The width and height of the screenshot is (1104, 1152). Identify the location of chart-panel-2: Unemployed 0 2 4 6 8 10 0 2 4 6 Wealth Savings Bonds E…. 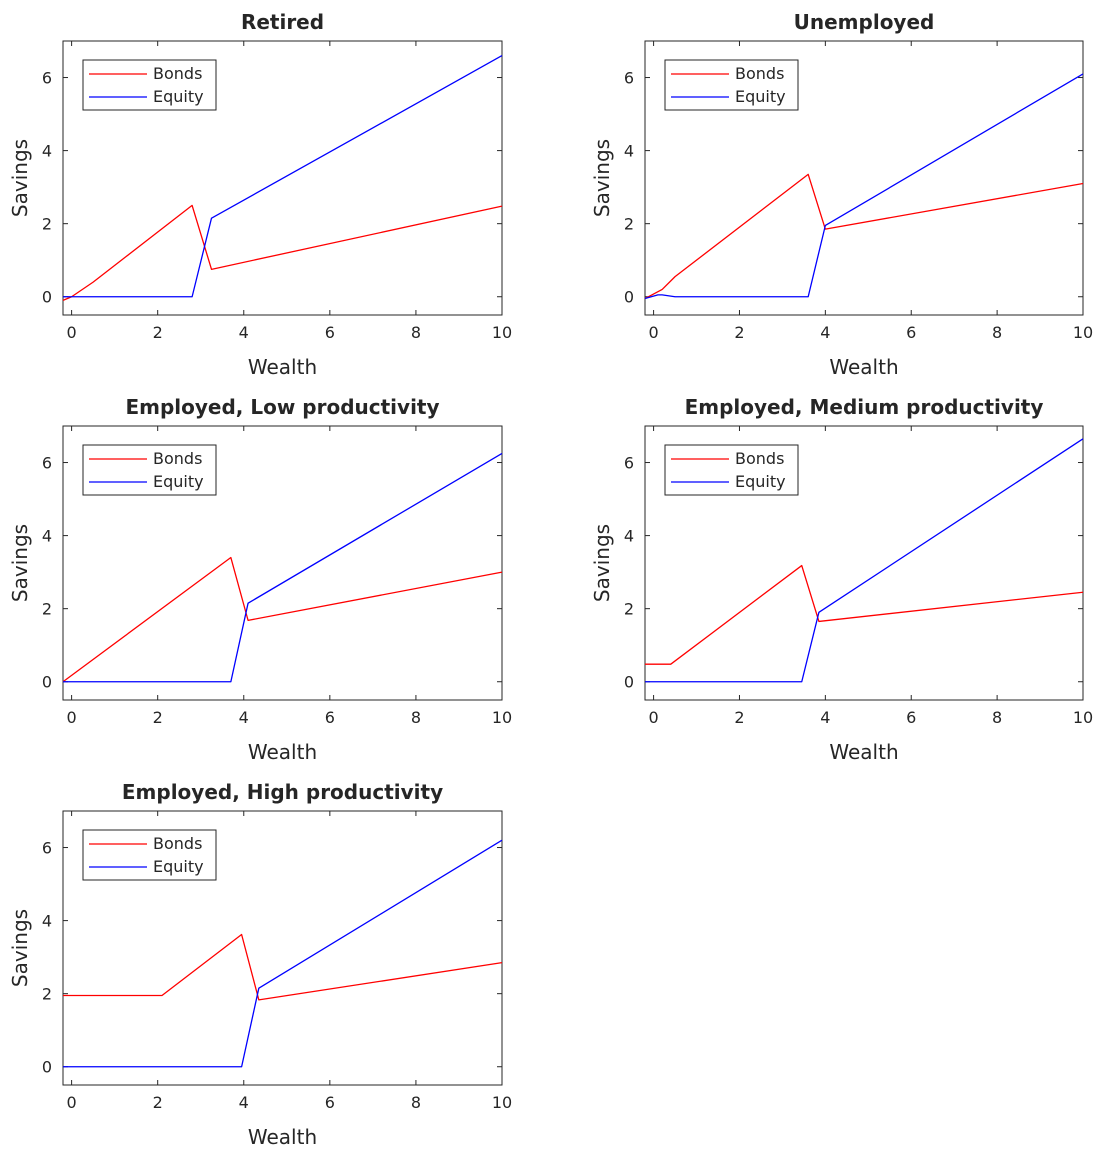
(841, 194).